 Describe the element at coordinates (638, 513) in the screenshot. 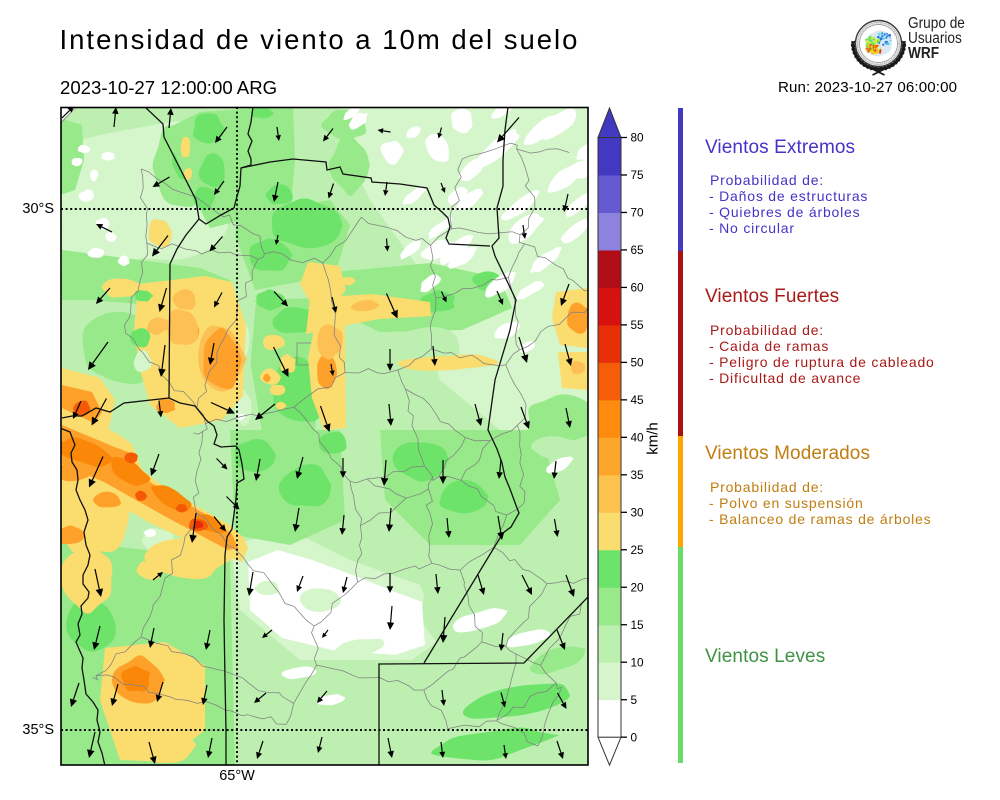

I see `svg-text: 30` at that location.